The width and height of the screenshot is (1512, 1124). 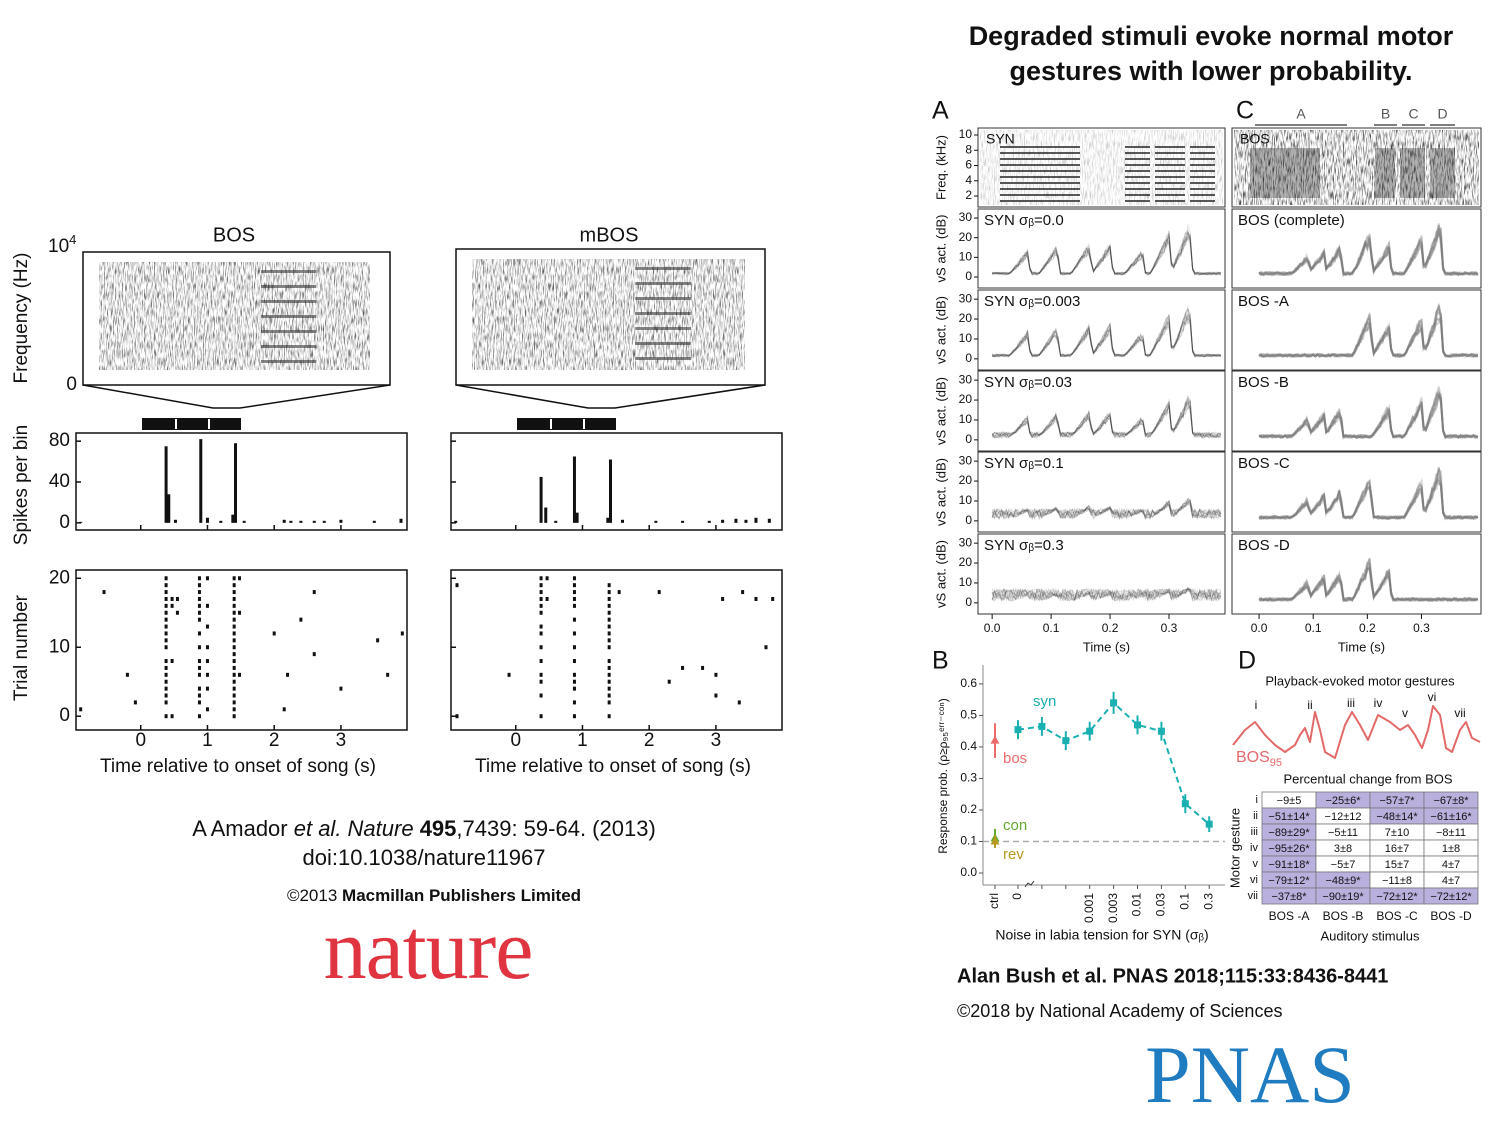 I want to click on nature-logo: nature, so click(x=428, y=949).